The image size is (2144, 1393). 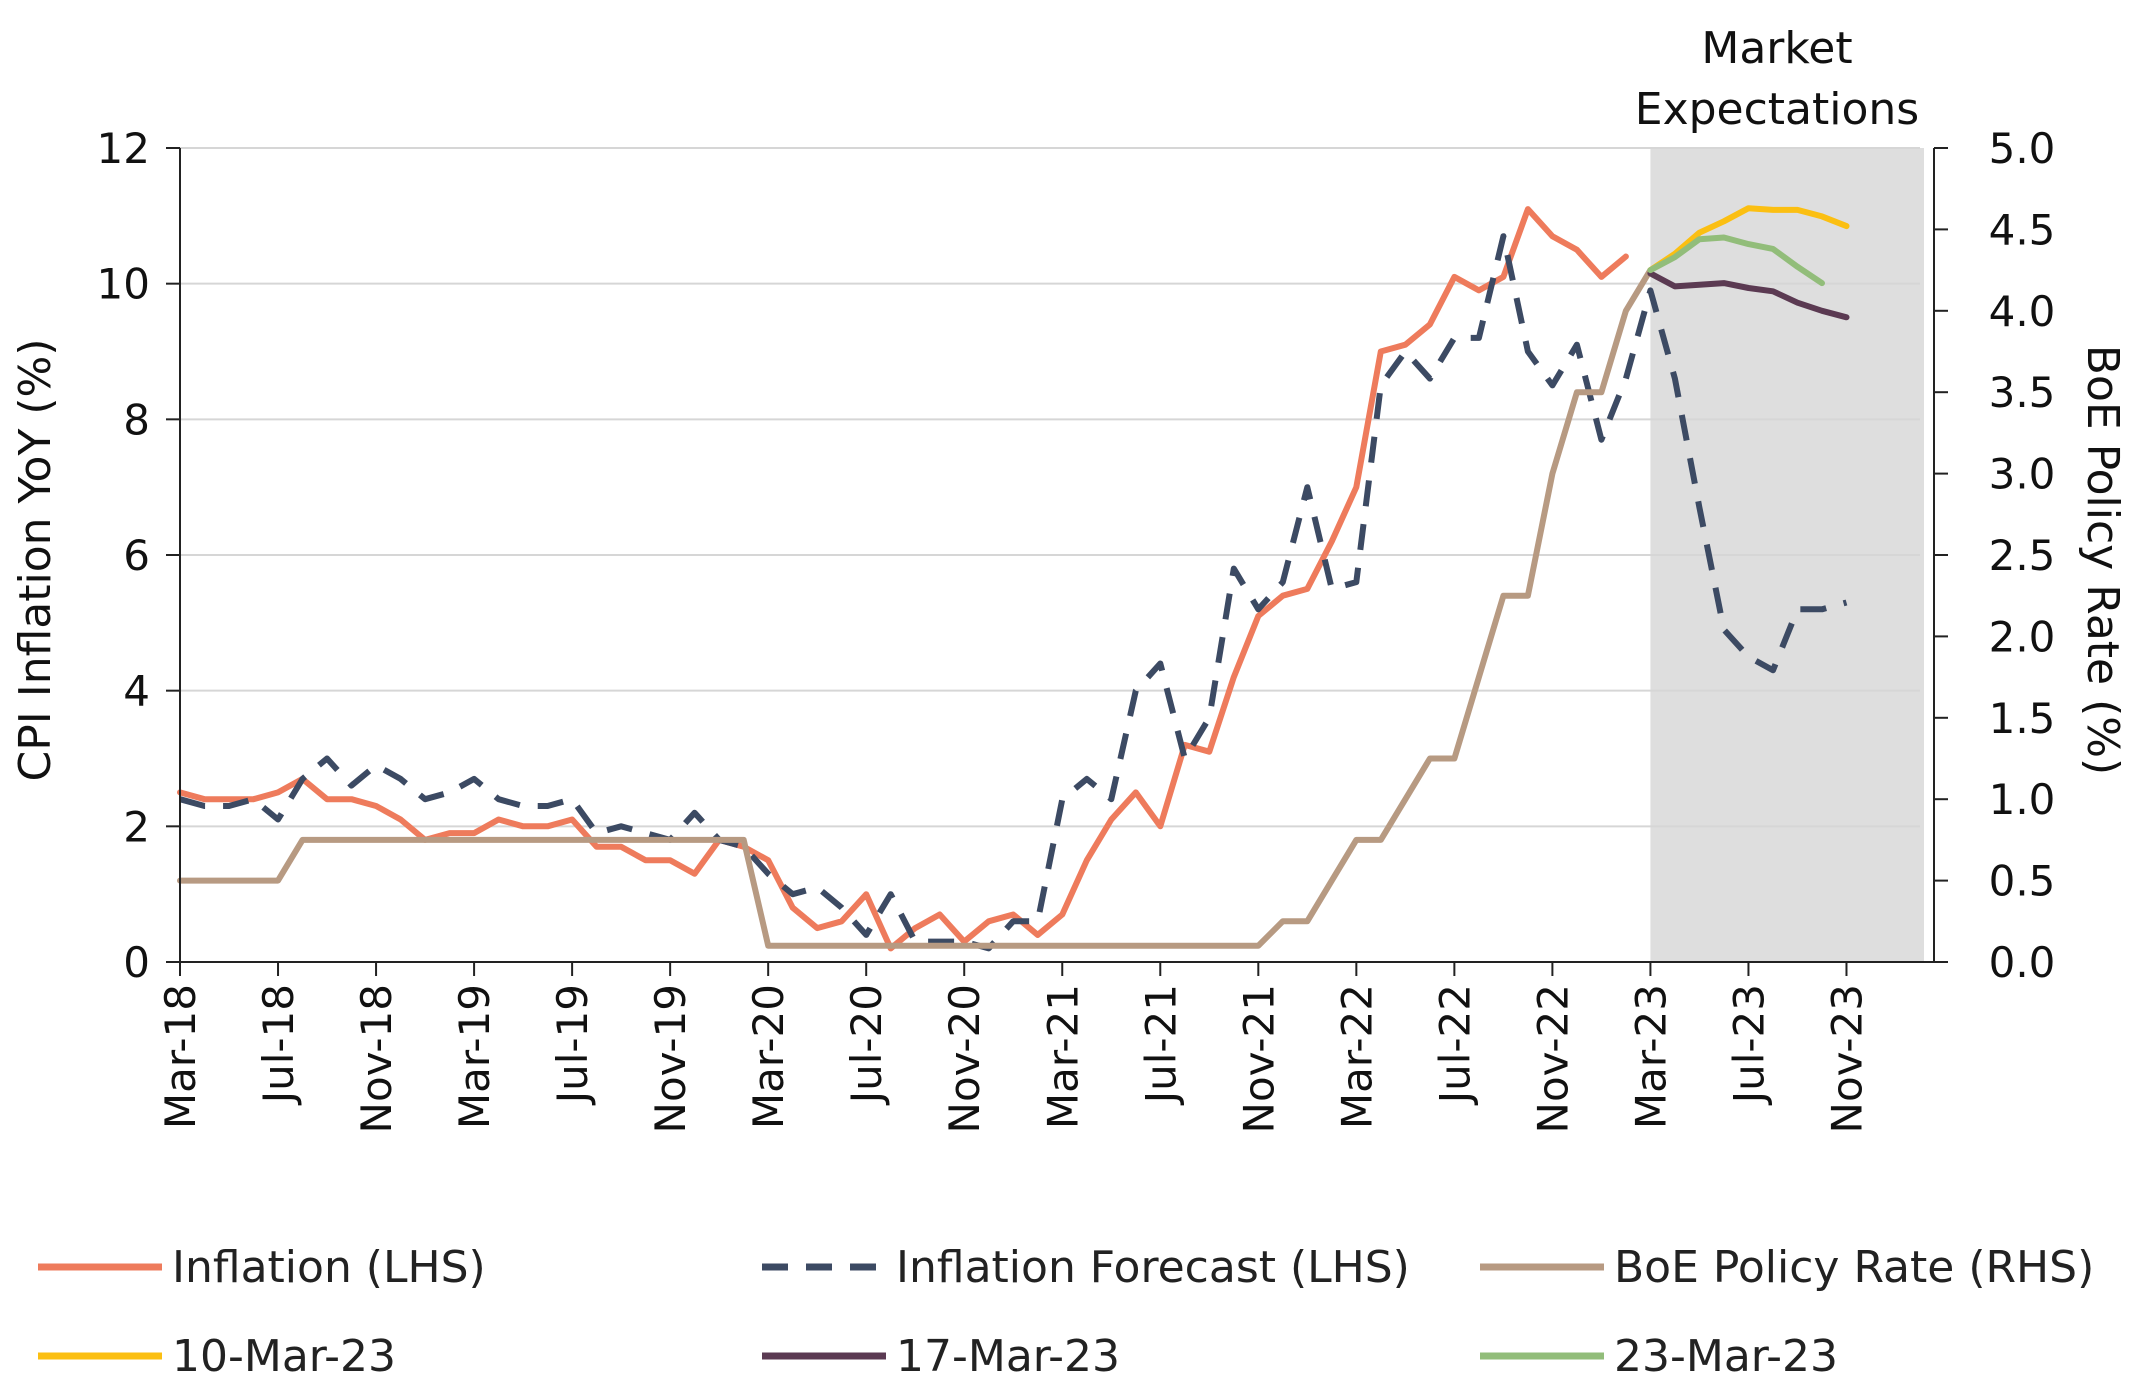 What do you see at coordinates (768, 1056) in the screenshot?
I see `x-tick-label: Mar-20` at bounding box center [768, 1056].